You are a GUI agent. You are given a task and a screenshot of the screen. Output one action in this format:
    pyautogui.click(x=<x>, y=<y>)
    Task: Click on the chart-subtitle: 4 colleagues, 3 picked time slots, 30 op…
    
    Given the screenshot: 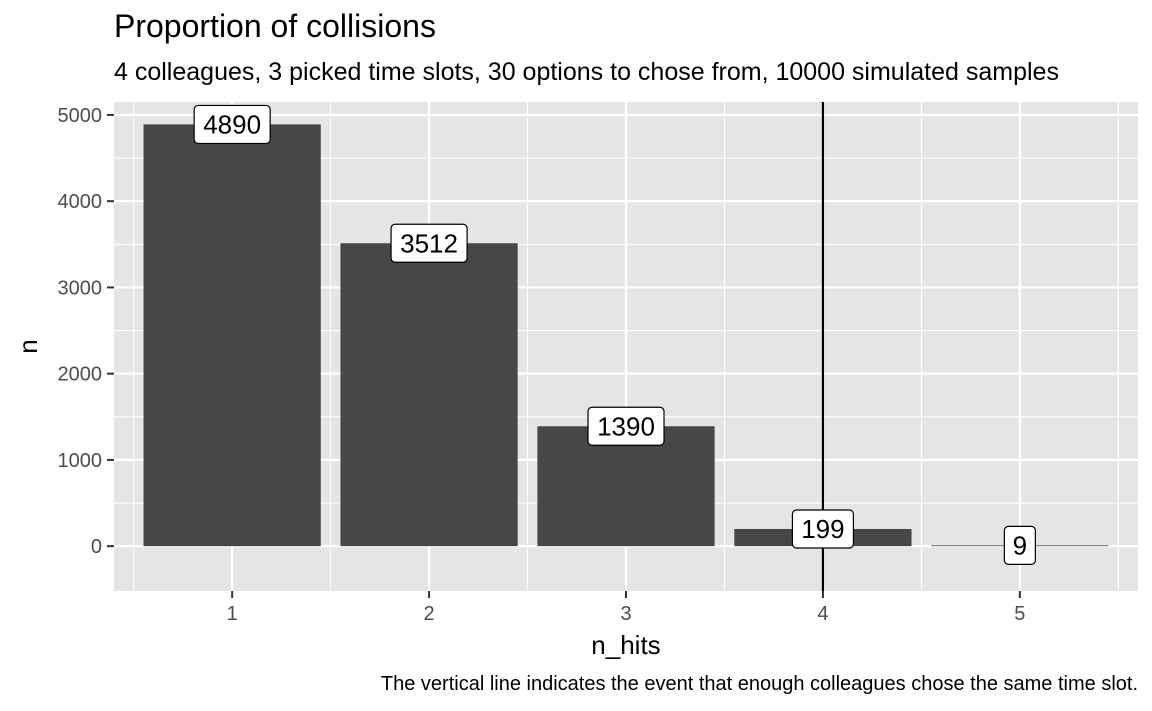 What is the action you would take?
    pyautogui.click(x=586, y=72)
    